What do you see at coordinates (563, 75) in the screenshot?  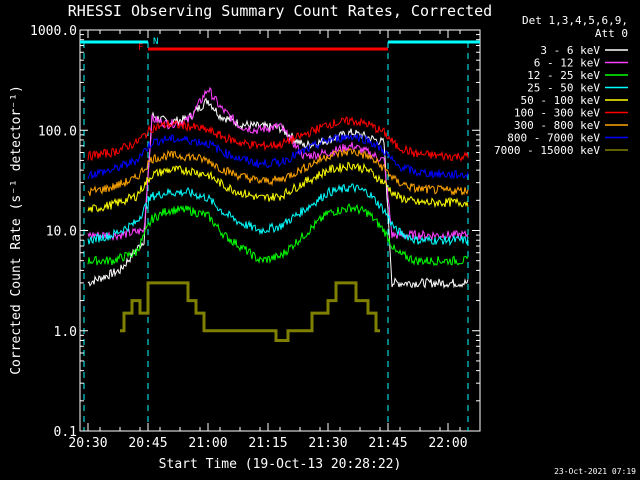 I see `legend-entry-label: 12 - 25 keV` at bounding box center [563, 75].